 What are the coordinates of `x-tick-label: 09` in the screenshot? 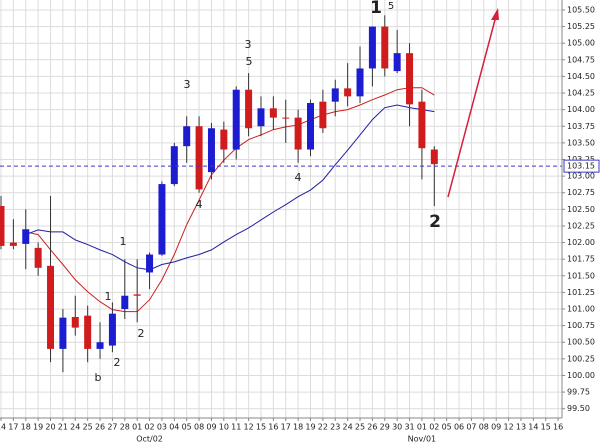 It's located at (496, 427).